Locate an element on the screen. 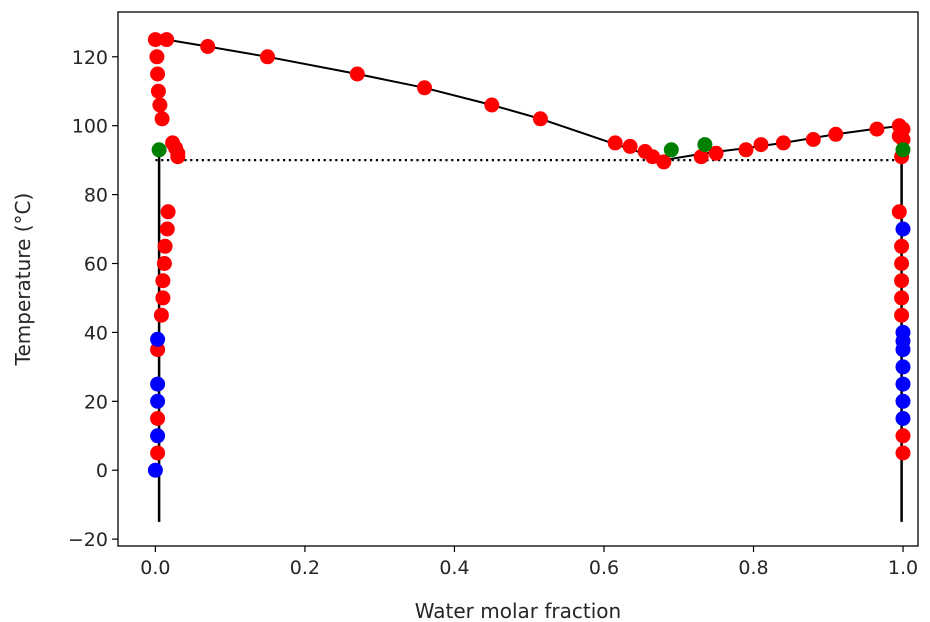 This screenshot has width=930, height=622. x-tick-label: 0.6 is located at coordinates (604, 568).